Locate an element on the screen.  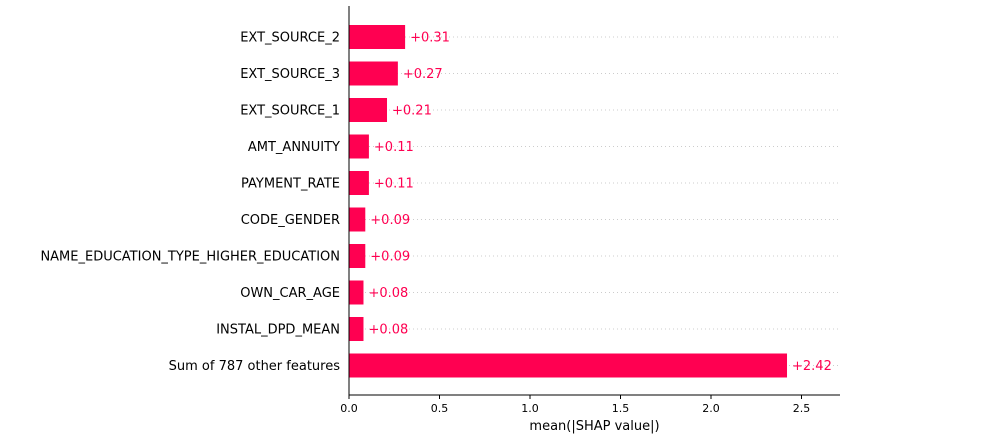
feature-label: OWN_CAR_AGE is located at coordinates (290, 293).